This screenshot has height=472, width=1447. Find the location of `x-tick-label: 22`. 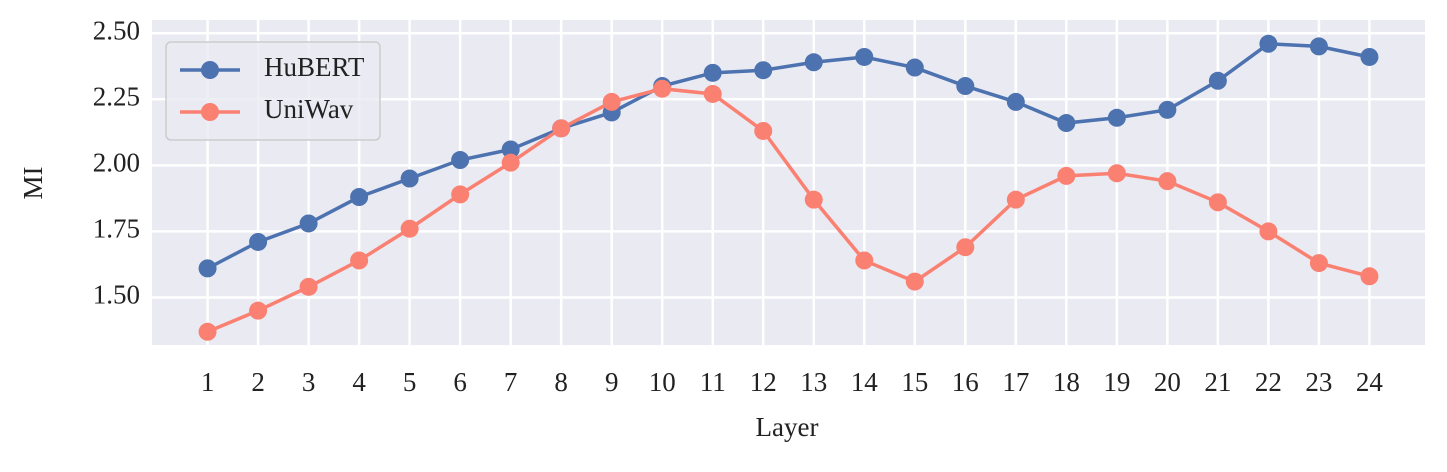

x-tick-label: 22 is located at coordinates (1268, 382).